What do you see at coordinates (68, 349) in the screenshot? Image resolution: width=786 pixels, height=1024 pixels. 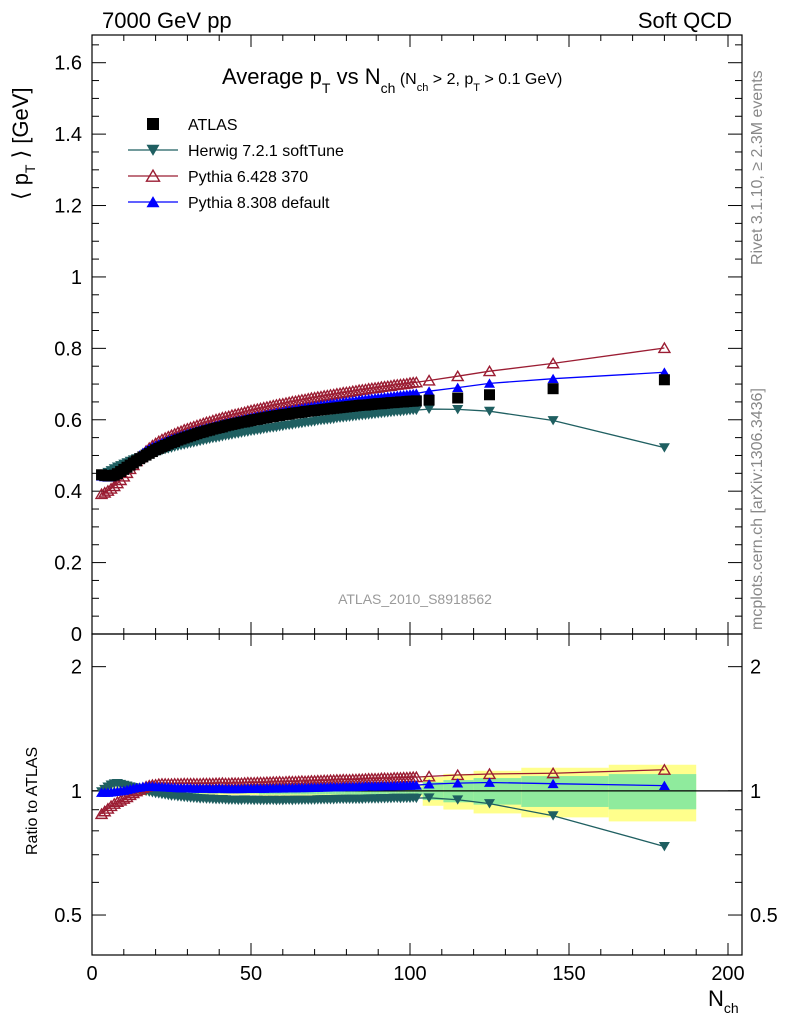 I see `y-tick-label: 0.8` at bounding box center [68, 349].